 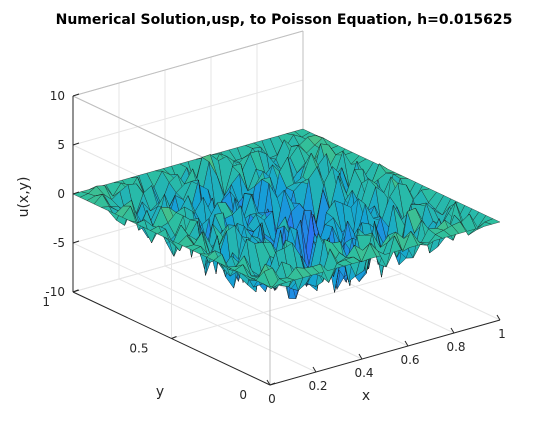 I want to click on x-axis-label: x, so click(x=366, y=396).